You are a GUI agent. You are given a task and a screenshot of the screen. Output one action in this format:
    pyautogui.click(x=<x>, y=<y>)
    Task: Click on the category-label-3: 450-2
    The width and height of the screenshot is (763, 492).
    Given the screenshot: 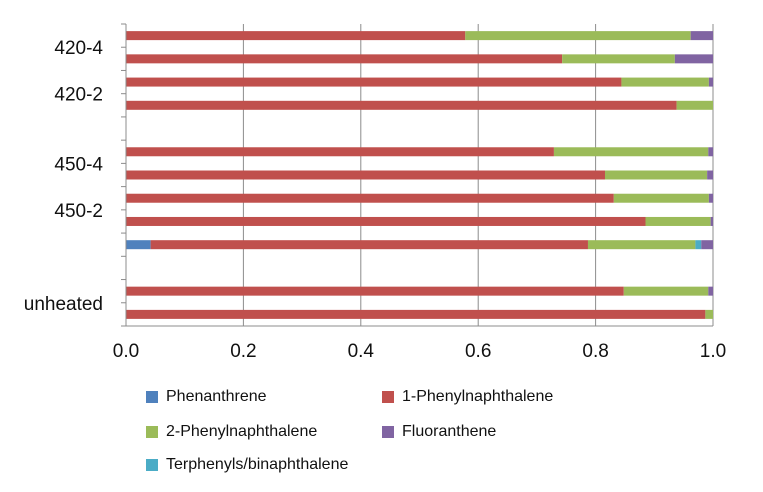 What is the action you would take?
    pyautogui.click(x=78, y=211)
    